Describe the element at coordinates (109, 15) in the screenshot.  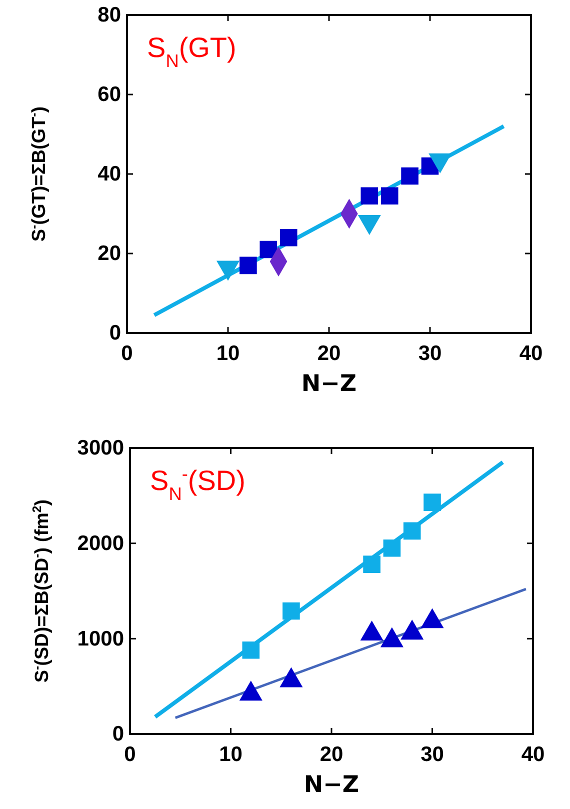
I see `y-tick-label: 80` at that location.